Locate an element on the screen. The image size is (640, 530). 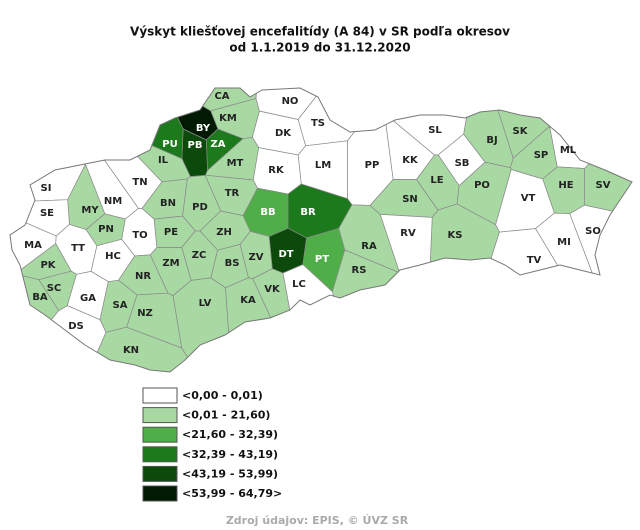
district-label: ML is located at coordinates (568, 150).